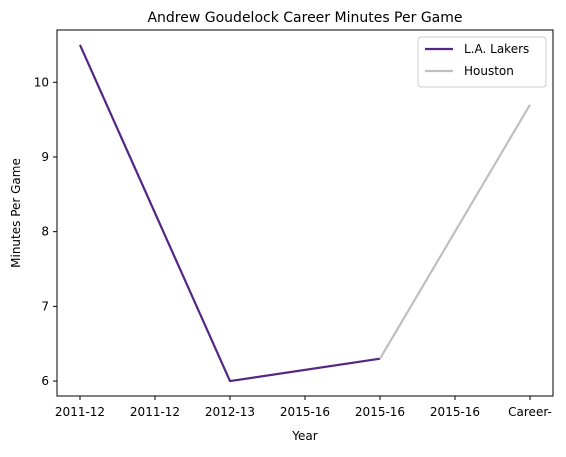 The image size is (566, 457). I want to click on y-tick-label: 9, so click(45, 157).